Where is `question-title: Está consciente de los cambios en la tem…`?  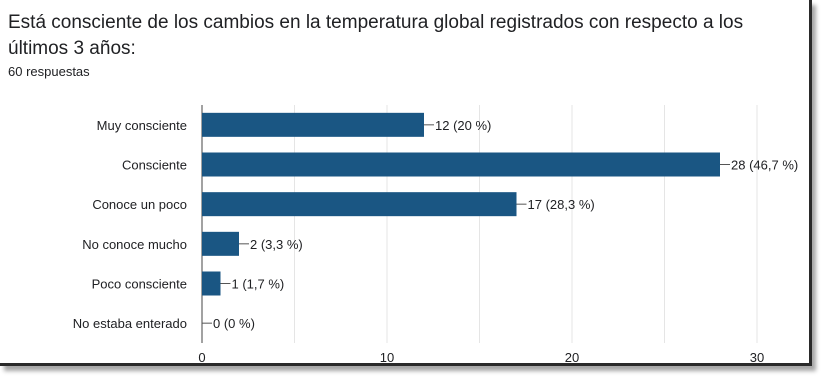 question-title: Está consciente de los cambios en la tem… is located at coordinates (376, 35).